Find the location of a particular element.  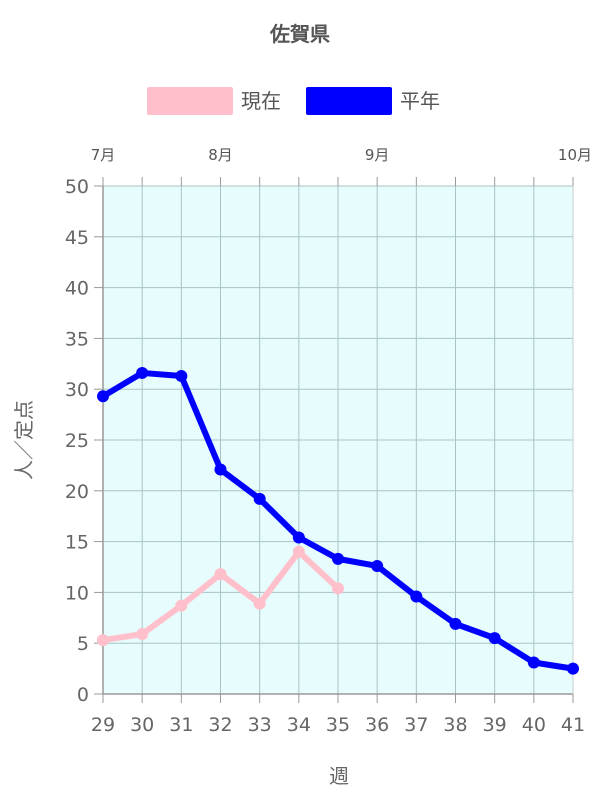

legend-label-average: 平年 is located at coordinates (420, 101).